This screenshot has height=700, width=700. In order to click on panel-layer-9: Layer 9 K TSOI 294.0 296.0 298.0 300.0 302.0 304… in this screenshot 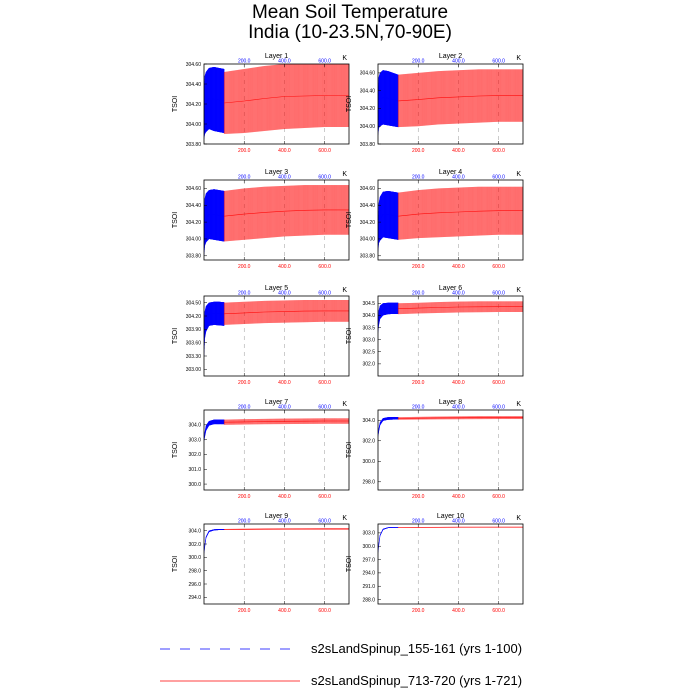, I will do `click(261, 563)`.